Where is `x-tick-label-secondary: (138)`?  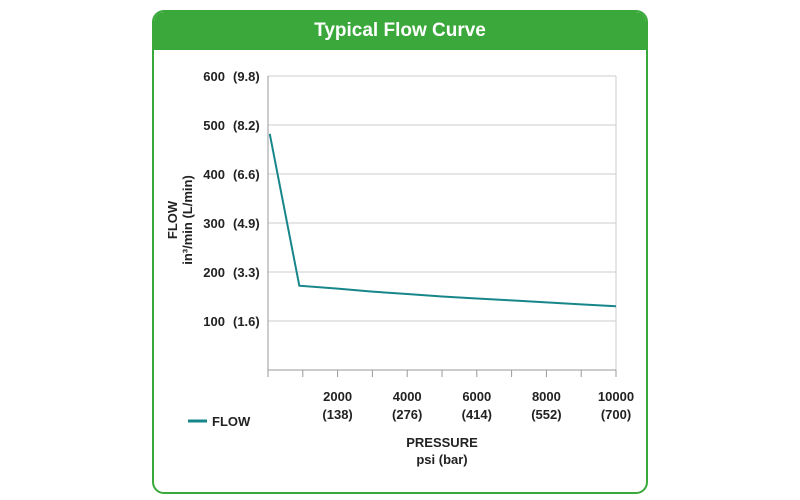
x-tick-label-secondary: (138) is located at coordinates (337, 414).